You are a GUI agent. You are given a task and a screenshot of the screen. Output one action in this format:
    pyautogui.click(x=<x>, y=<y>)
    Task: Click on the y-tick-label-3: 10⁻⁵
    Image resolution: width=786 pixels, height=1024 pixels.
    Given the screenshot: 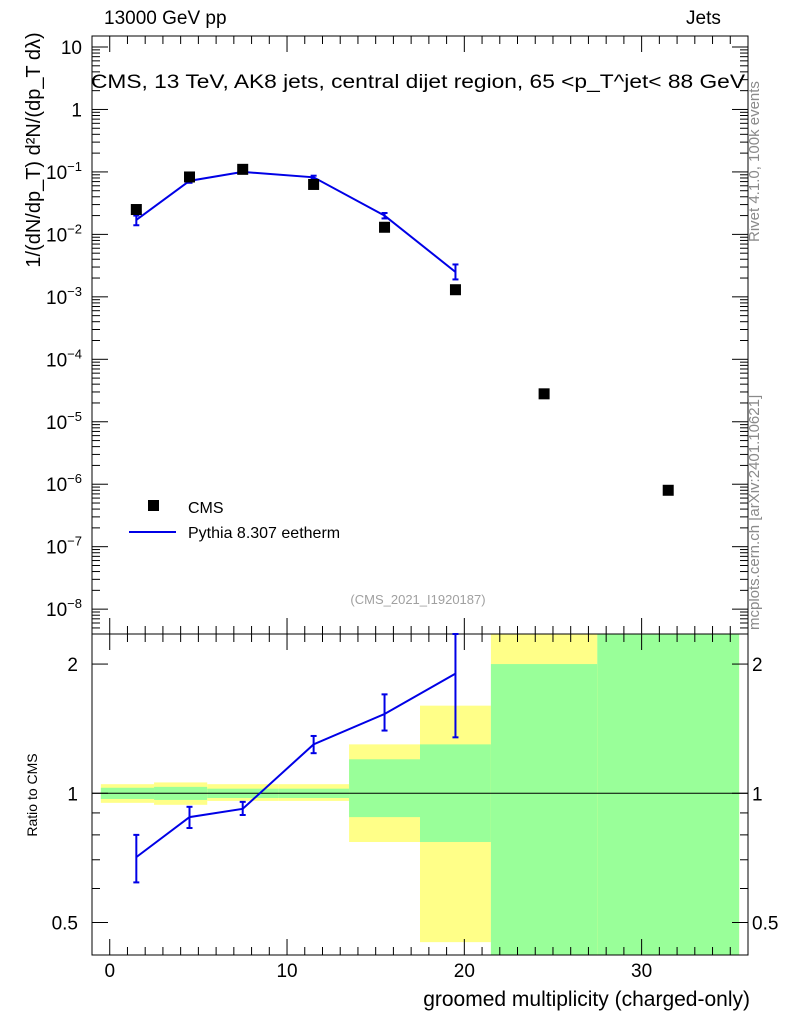 What is the action you would take?
    pyautogui.click(x=64, y=421)
    